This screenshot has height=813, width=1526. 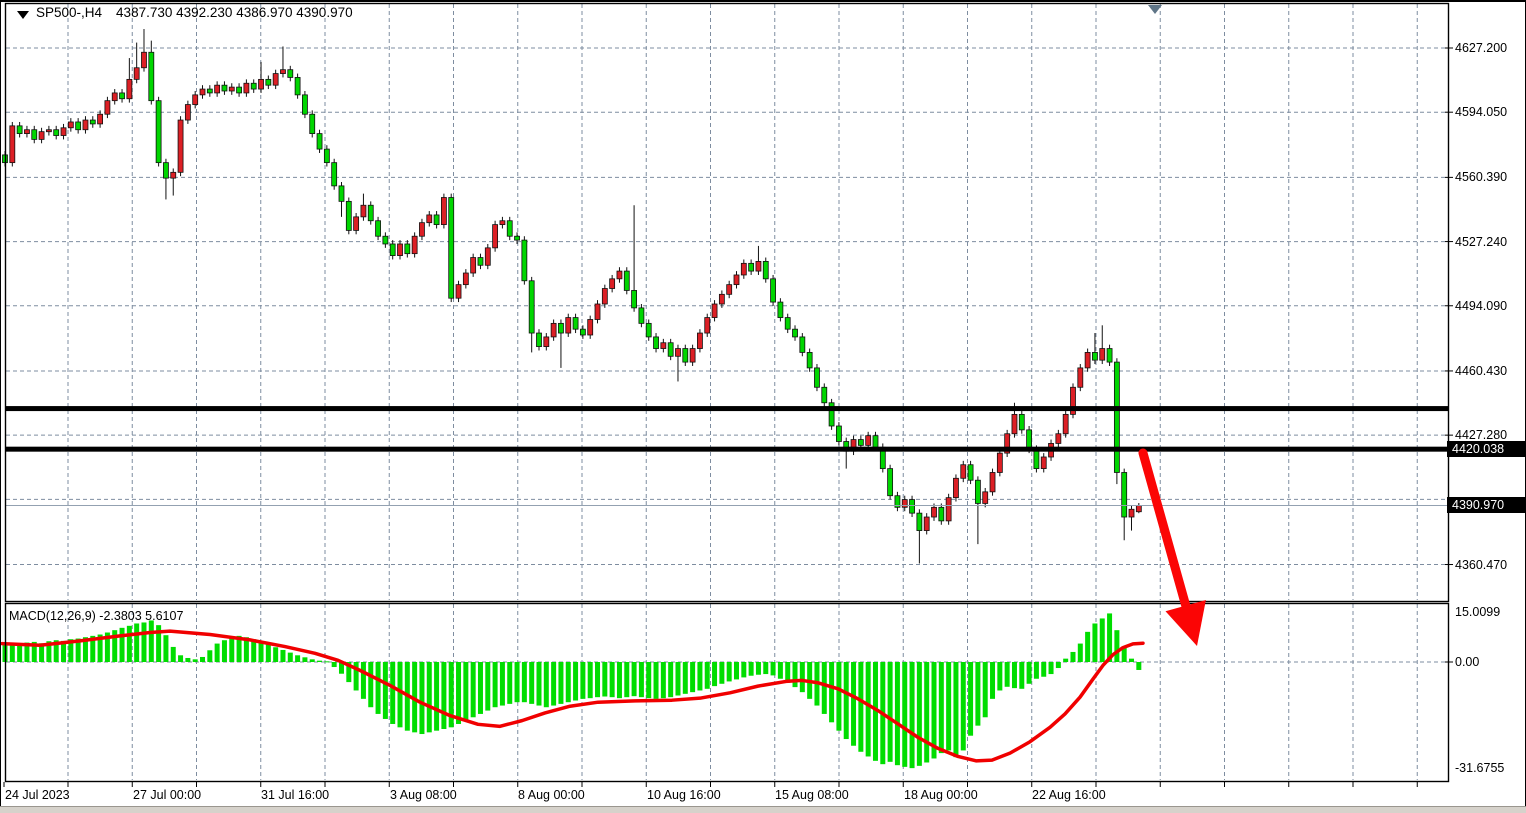 What do you see at coordinates (34, 18) in the screenshot?
I see `symbol-dropdown-icon` at bounding box center [34, 18].